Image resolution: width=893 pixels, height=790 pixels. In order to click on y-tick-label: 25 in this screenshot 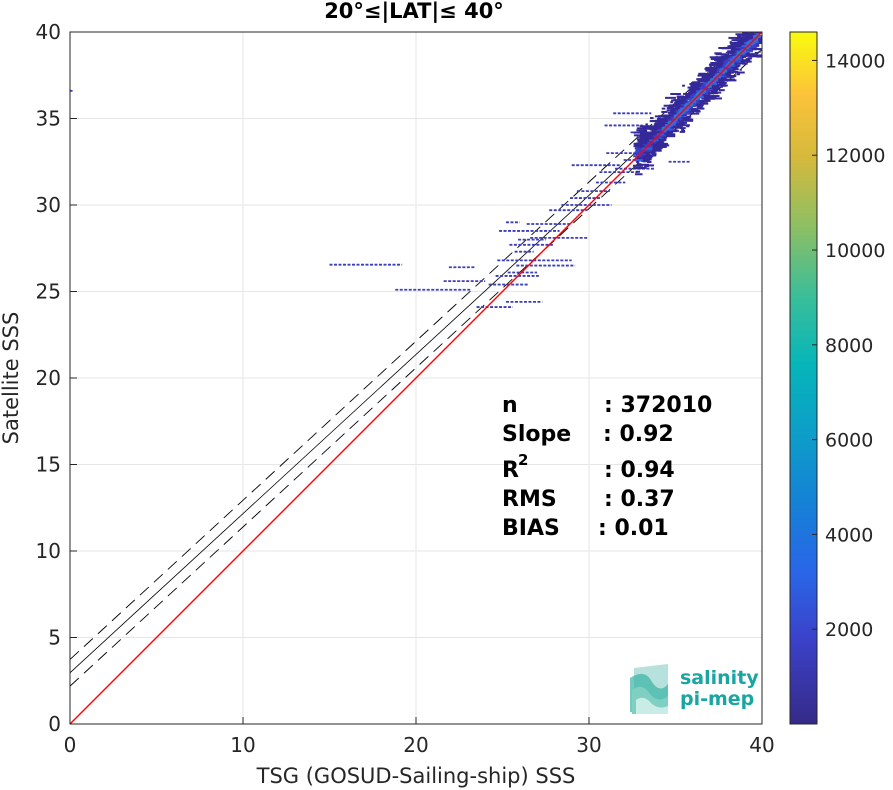, I will do `click(48, 292)`.